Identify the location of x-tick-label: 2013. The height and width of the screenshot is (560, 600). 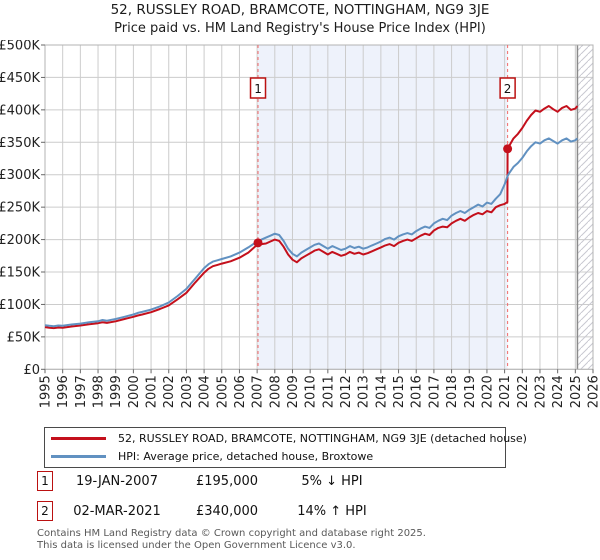
(364, 391).